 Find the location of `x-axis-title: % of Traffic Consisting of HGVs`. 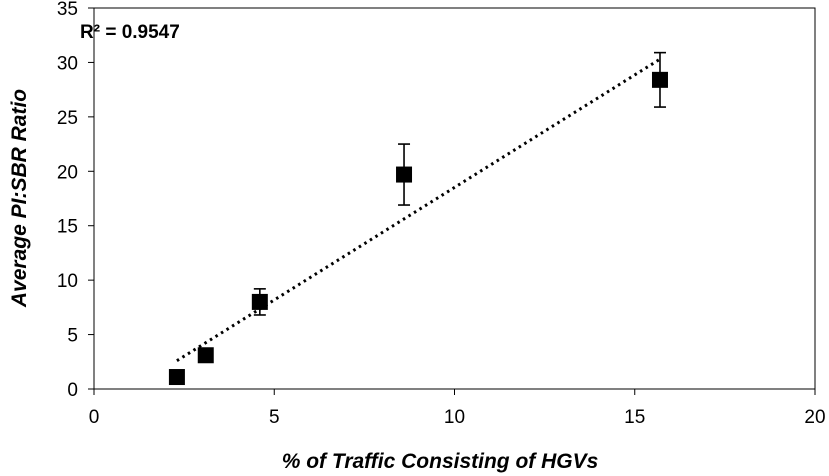

x-axis-title: % of Traffic Consisting of HGVs is located at coordinates (440, 461).